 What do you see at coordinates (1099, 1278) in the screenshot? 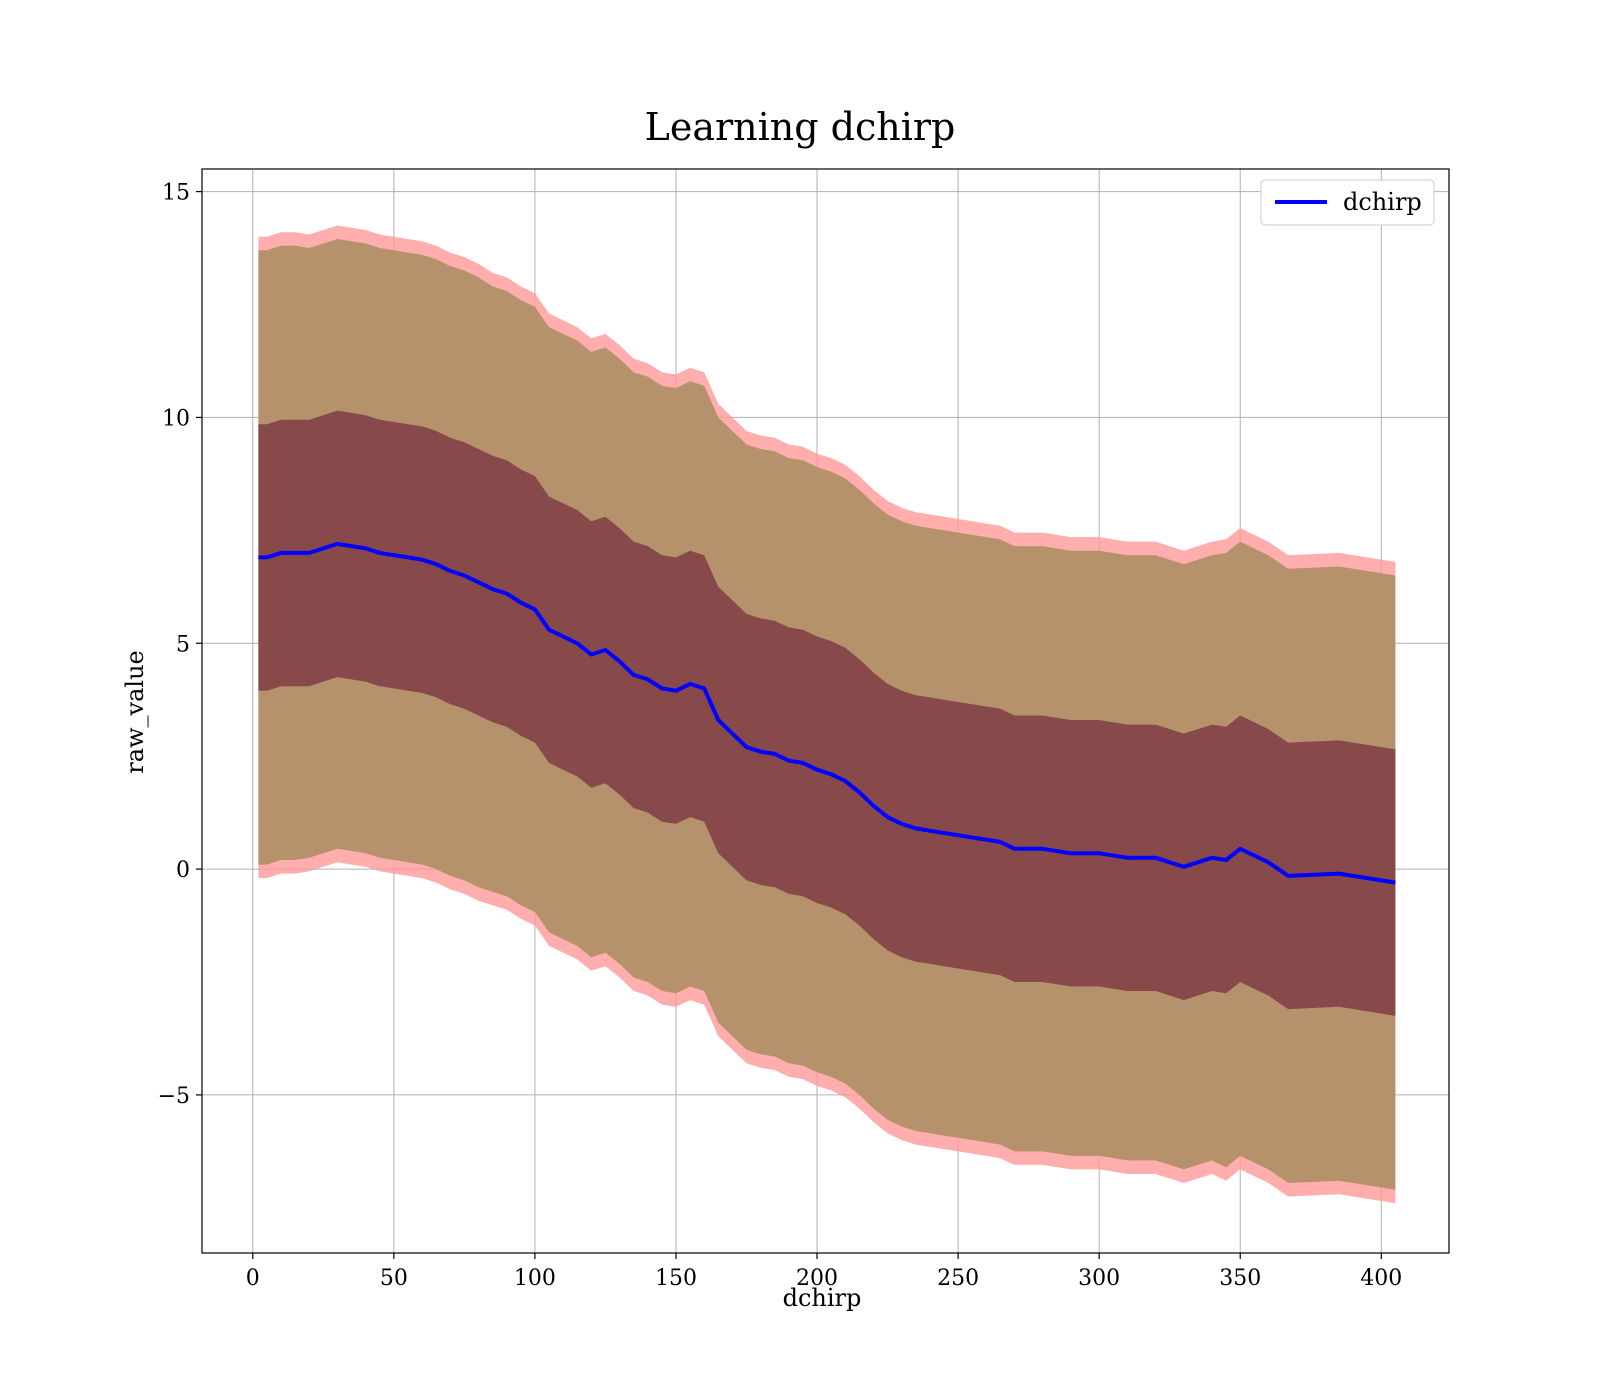
I see `x-tick-label: 300` at bounding box center [1099, 1278].